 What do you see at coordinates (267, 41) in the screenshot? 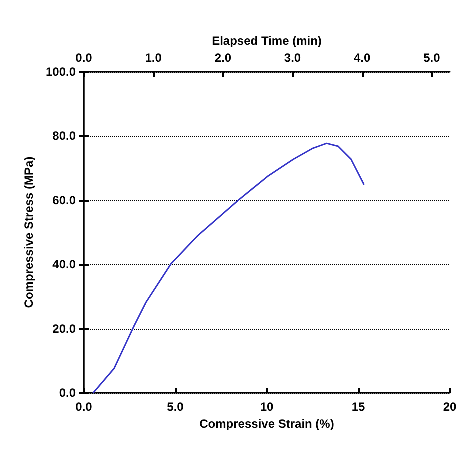
I see `x2-axis-title: Elapsed Time (min)` at bounding box center [267, 41].